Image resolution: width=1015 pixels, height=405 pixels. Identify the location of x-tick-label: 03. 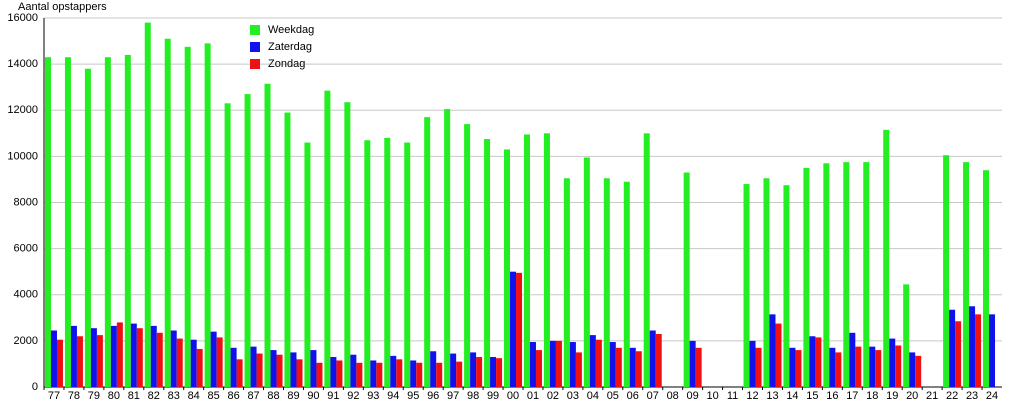
(573, 395).